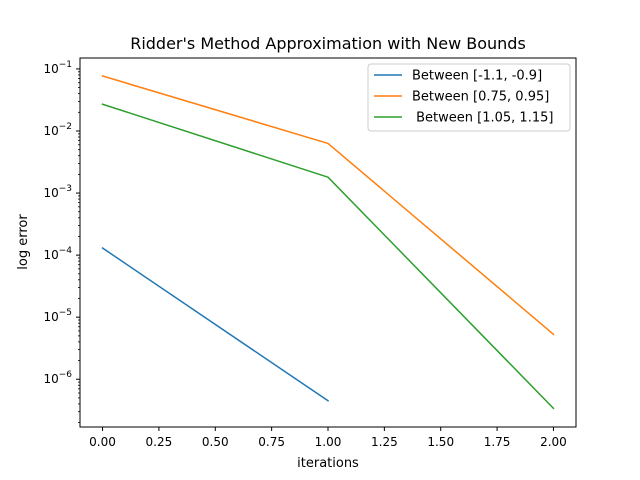 This screenshot has height=480, width=640. I want to click on y-tick-label: 10⁻², so click(57, 130).